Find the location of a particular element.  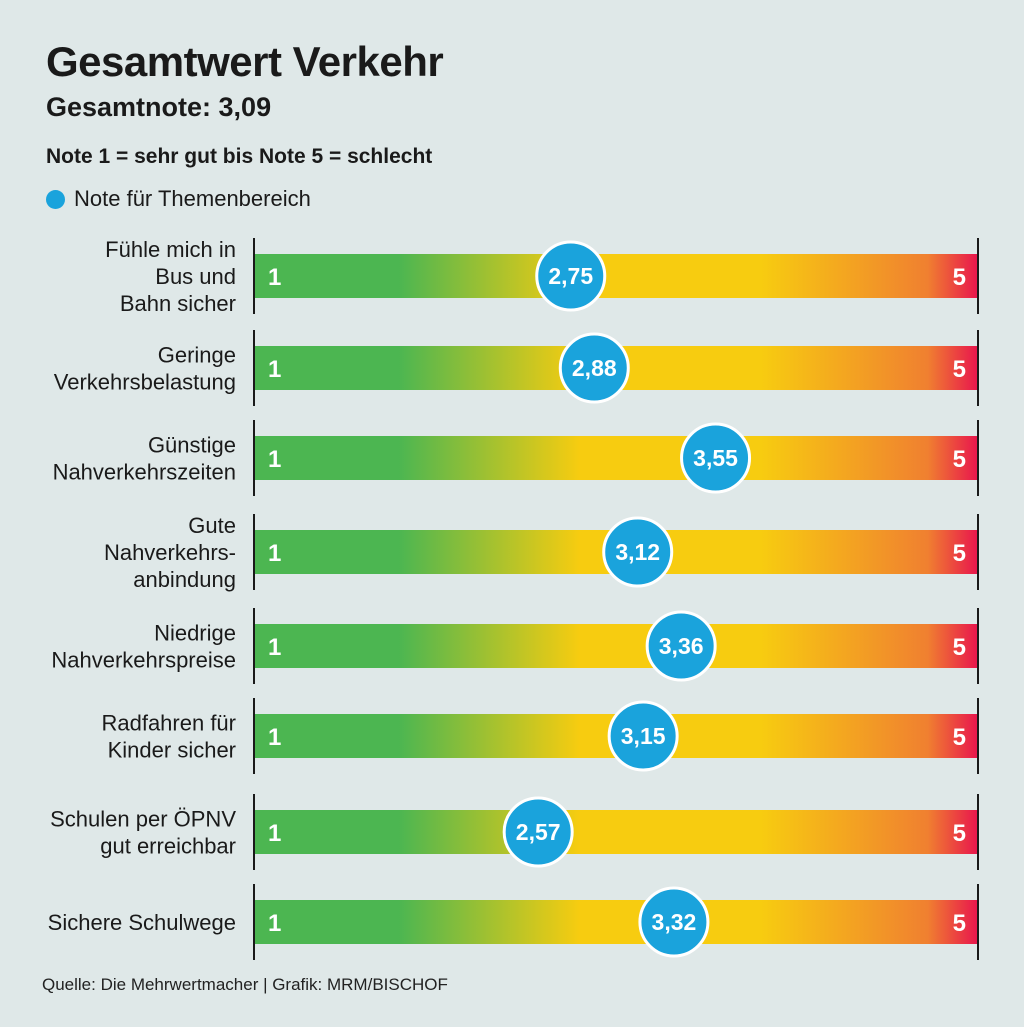

category-label: Günstige is located at coordinates (192, 445).